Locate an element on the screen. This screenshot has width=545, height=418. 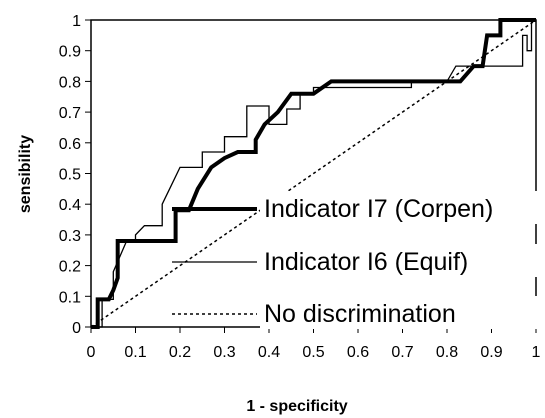
x-tick-label: 0.3 is located at coordinates (224, 352).